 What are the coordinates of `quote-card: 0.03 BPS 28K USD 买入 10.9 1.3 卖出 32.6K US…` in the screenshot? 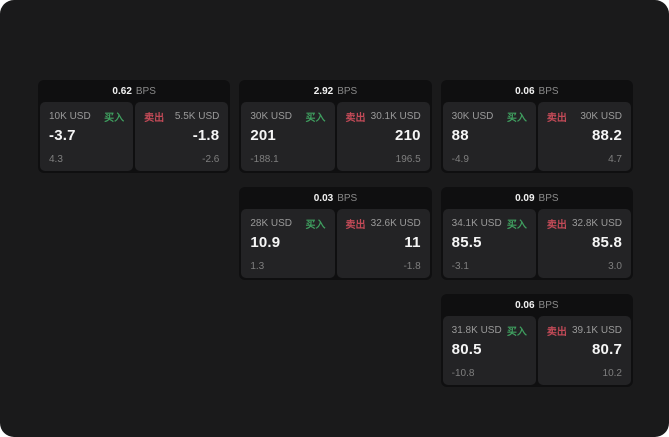 It's located at (335, 233).